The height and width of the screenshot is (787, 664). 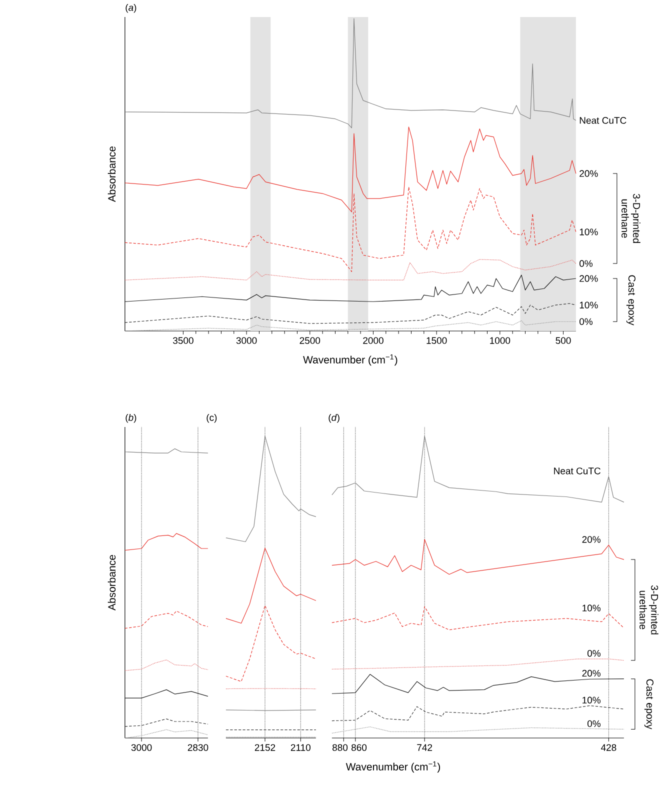 I want to click on x-tick-label: 2152, so click(x=265, y=747).